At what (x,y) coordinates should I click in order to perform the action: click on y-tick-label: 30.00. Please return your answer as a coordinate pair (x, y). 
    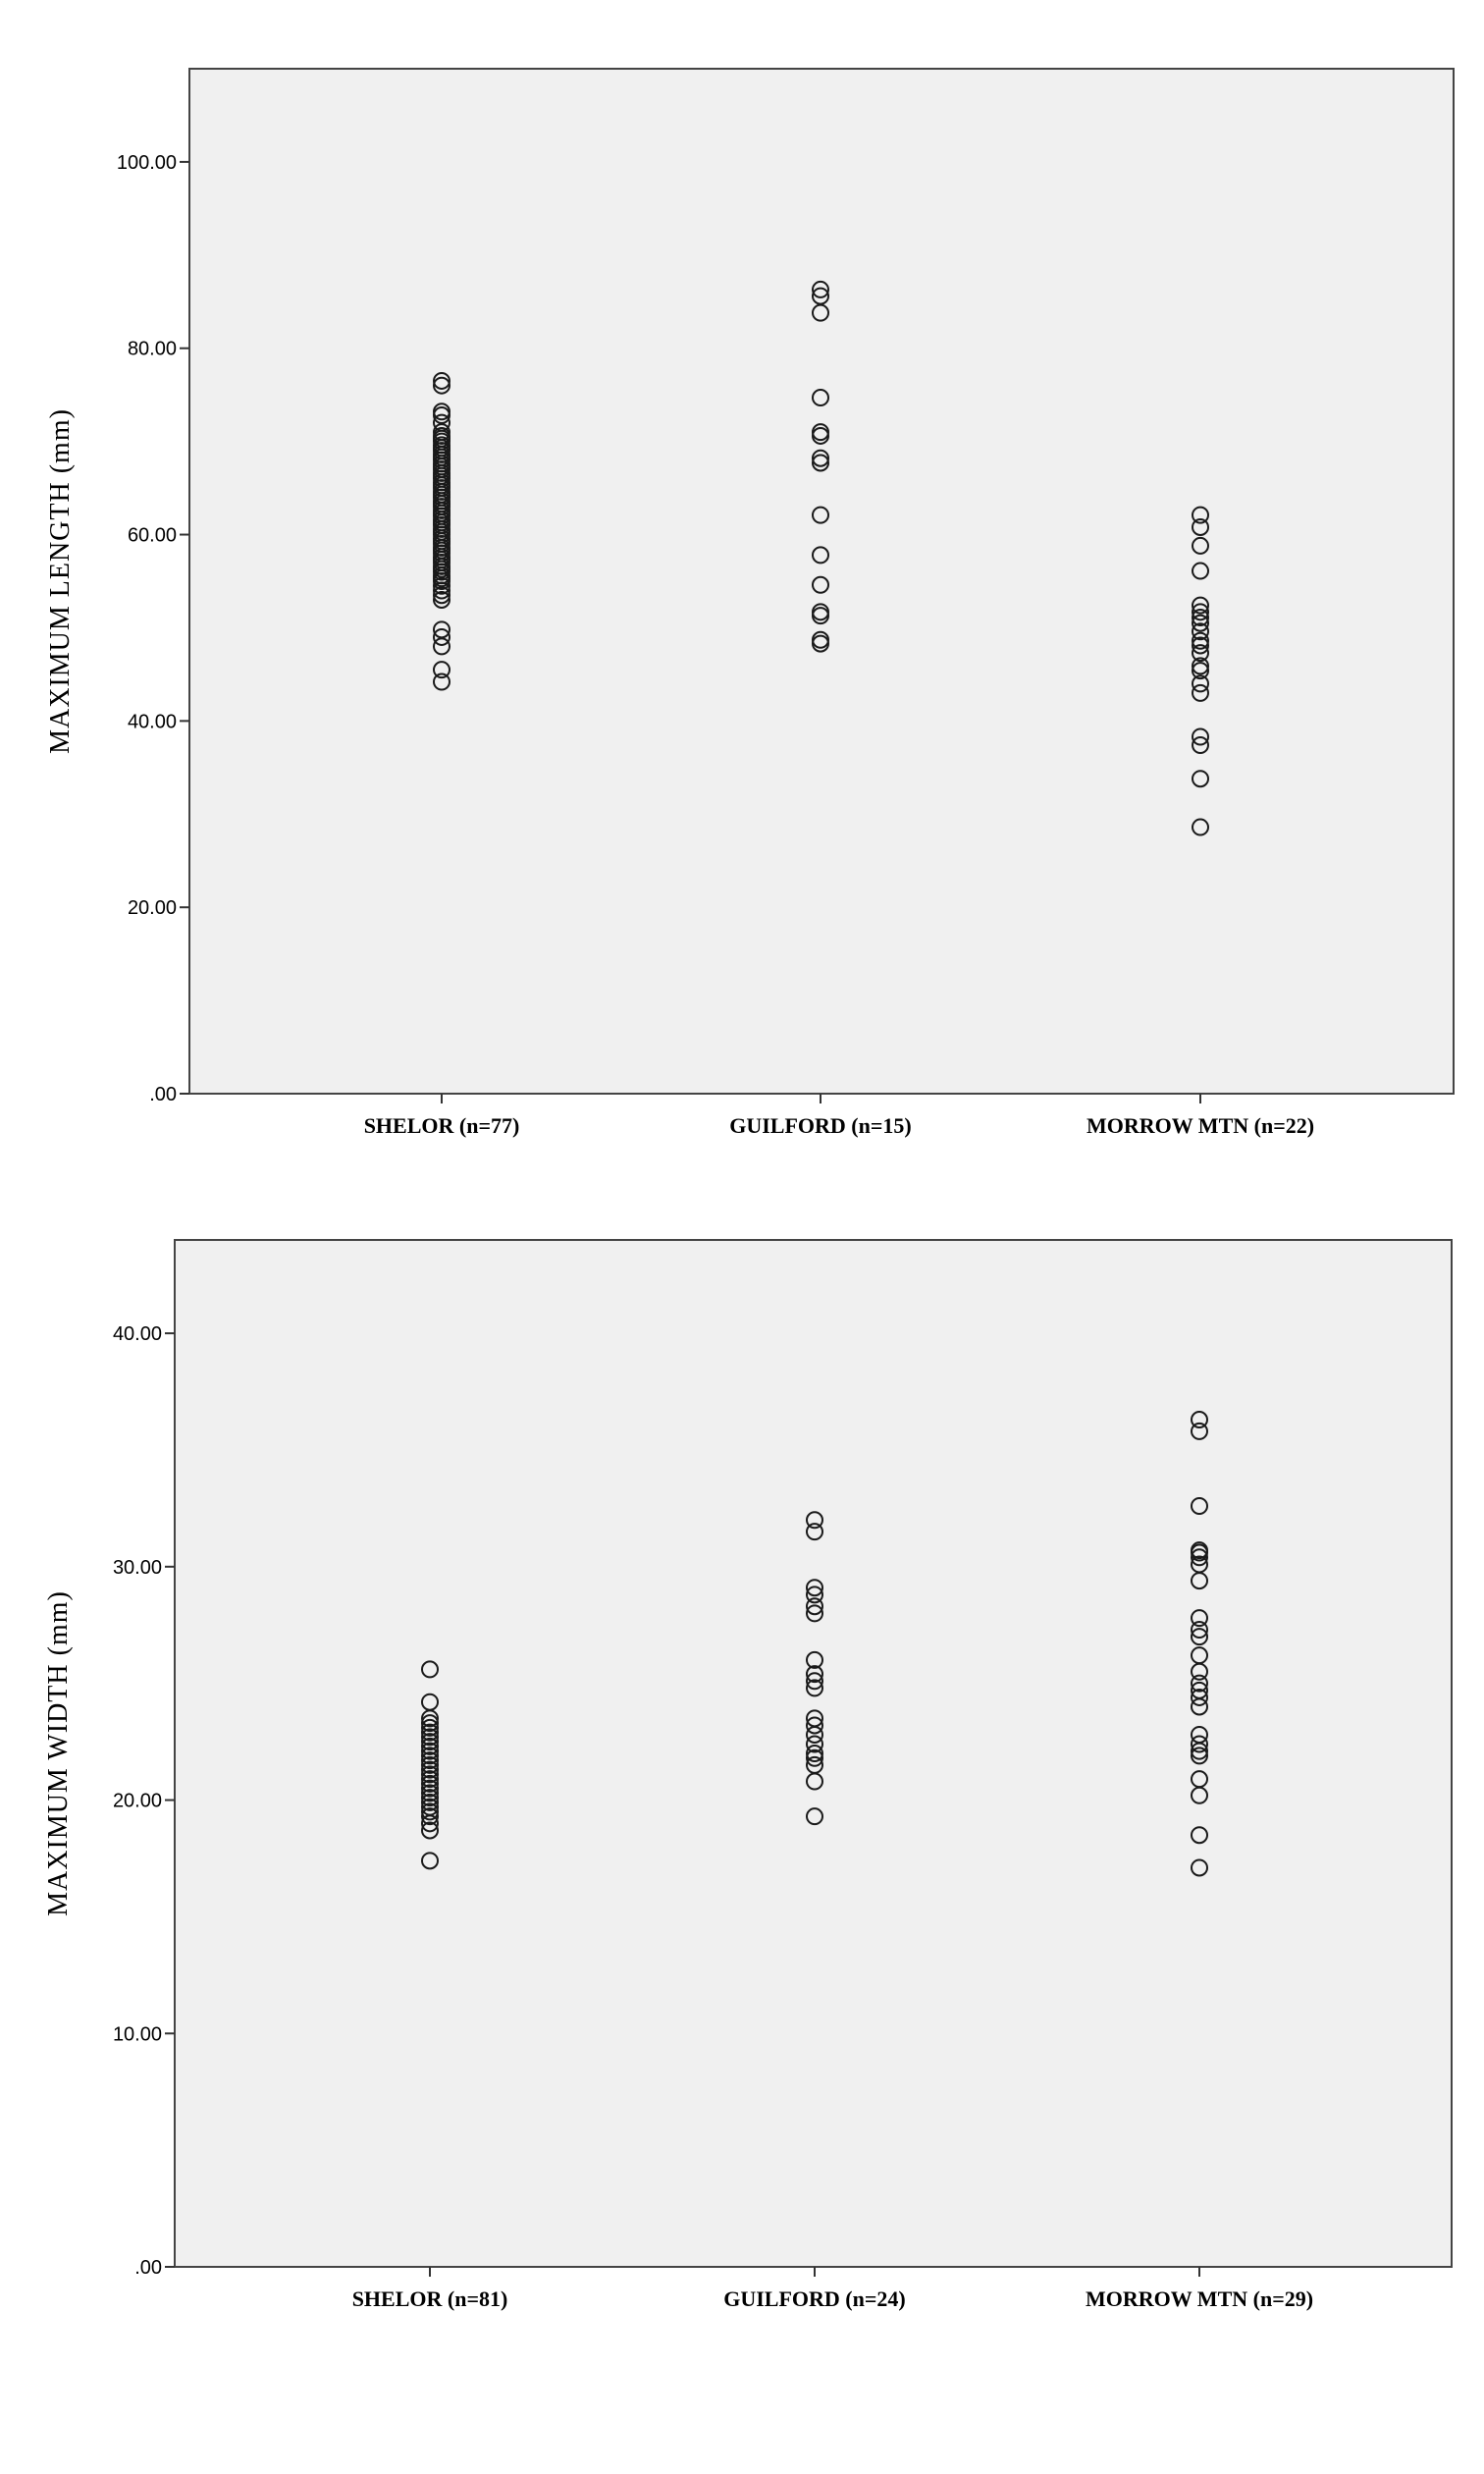
    Looking at the image, I should click on (137, 1568).